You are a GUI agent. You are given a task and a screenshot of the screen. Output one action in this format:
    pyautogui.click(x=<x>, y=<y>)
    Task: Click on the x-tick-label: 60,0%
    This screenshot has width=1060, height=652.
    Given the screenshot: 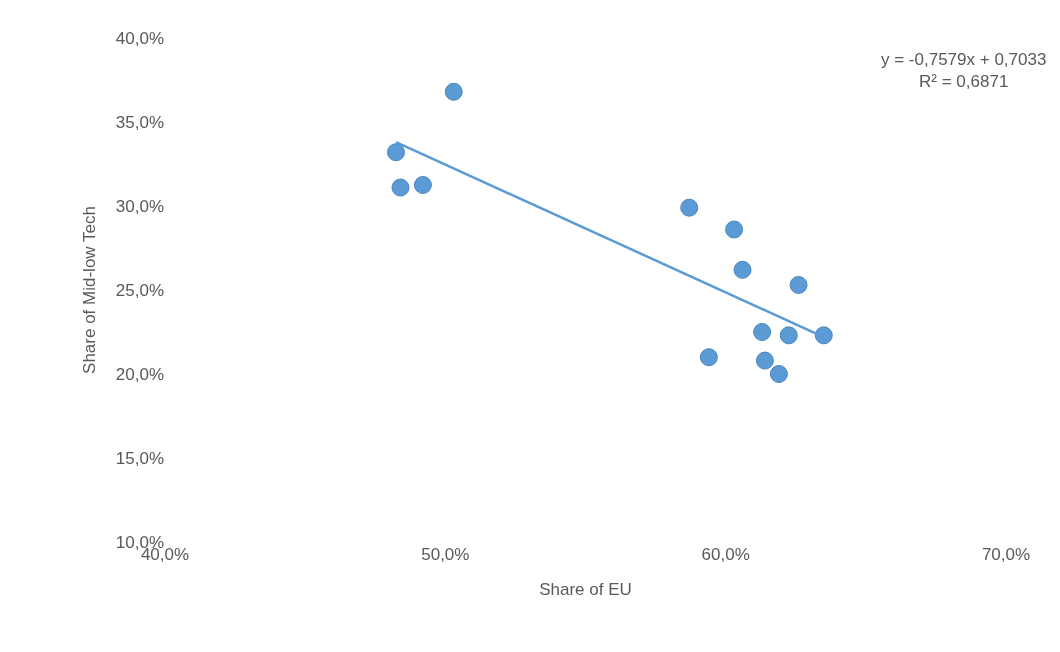 What is the action you would take?
    pyautogui.click(x=725, y=554)
    